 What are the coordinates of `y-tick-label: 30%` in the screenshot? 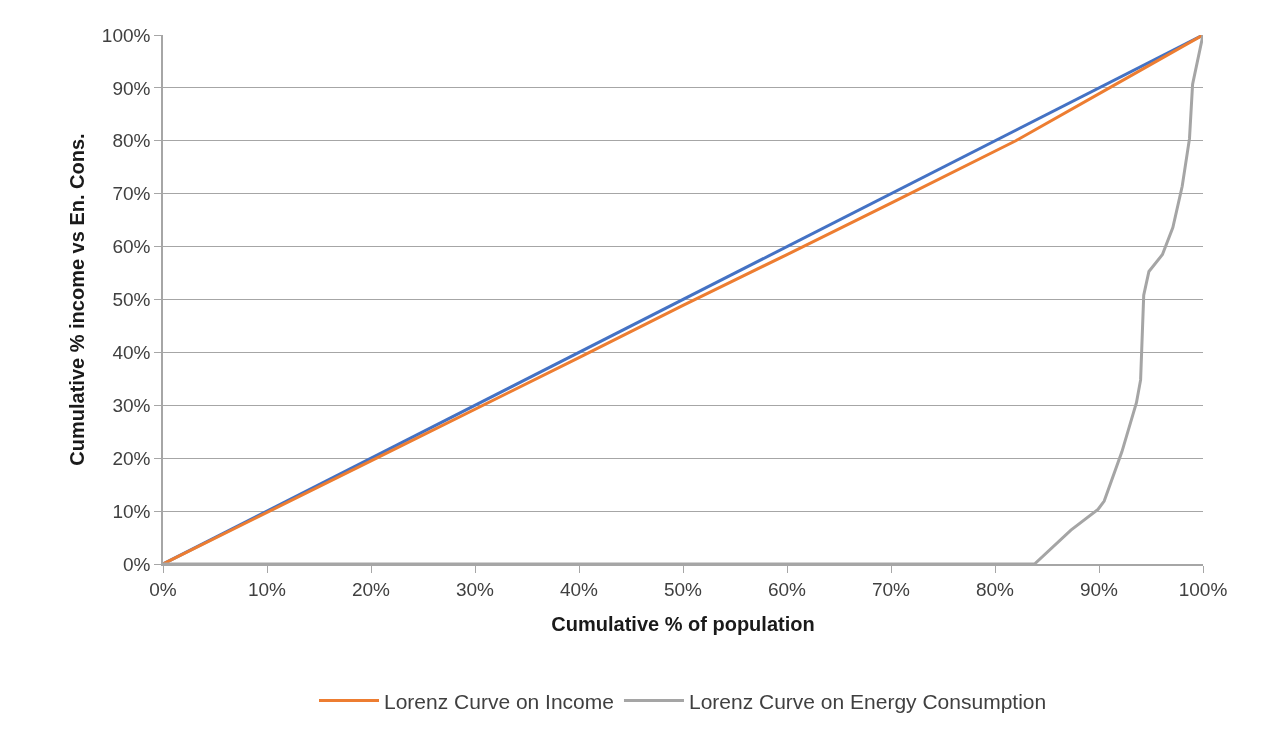 It's located at (131, 405).